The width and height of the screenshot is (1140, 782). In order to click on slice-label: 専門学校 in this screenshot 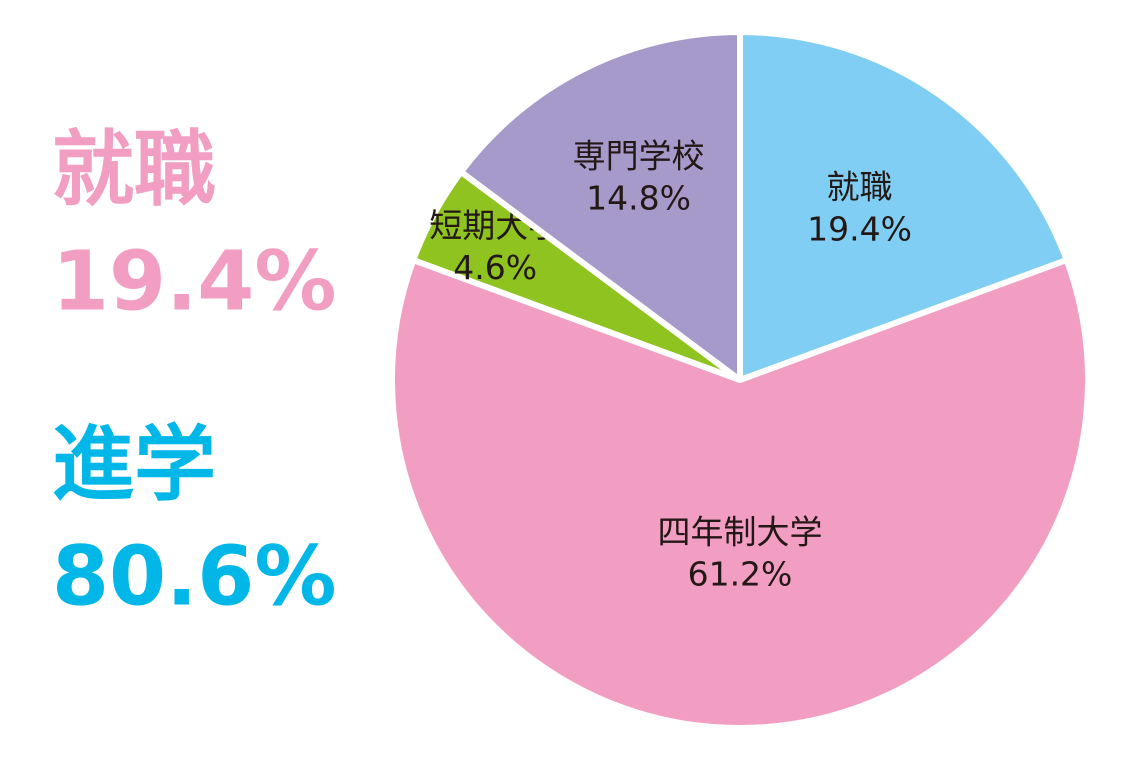, I will do `click(639, 155)`.